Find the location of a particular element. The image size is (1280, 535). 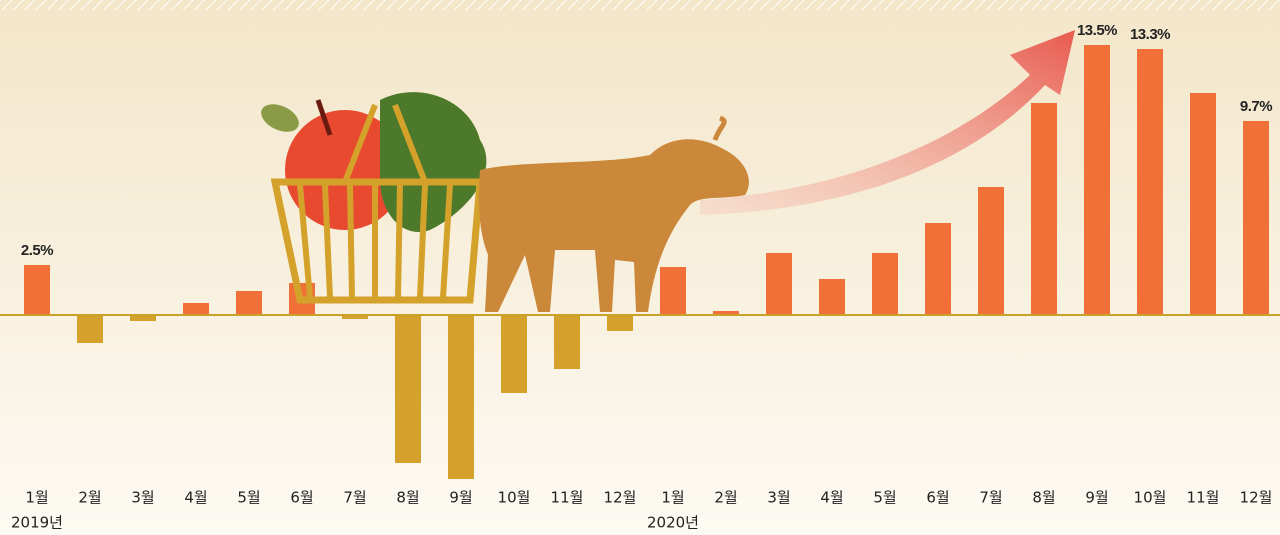

value-label: 2.5% is located at coordinates (37, 250).